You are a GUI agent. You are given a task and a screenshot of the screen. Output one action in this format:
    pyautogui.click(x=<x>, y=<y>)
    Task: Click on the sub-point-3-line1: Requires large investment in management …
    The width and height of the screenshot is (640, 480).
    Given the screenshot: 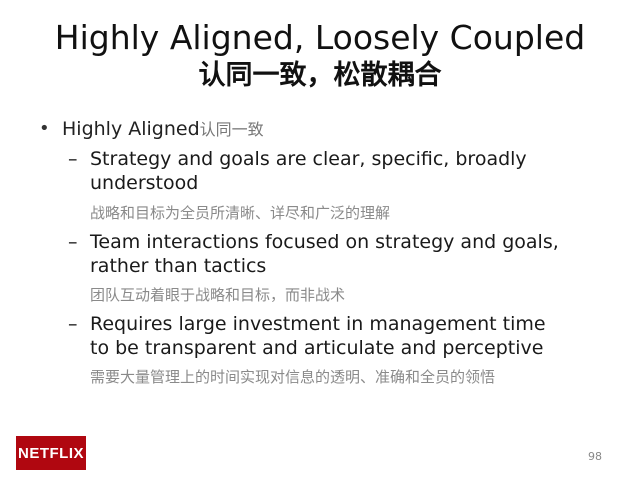 What is the action you would take?
    pyautogui.click(x=318, y=324)
    